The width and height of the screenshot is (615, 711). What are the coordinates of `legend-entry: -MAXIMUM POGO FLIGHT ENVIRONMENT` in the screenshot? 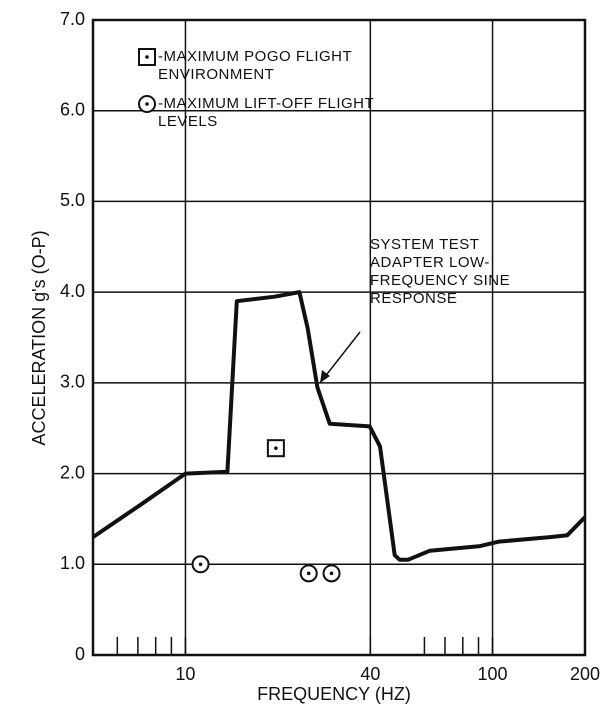 It's located at (255, 65).